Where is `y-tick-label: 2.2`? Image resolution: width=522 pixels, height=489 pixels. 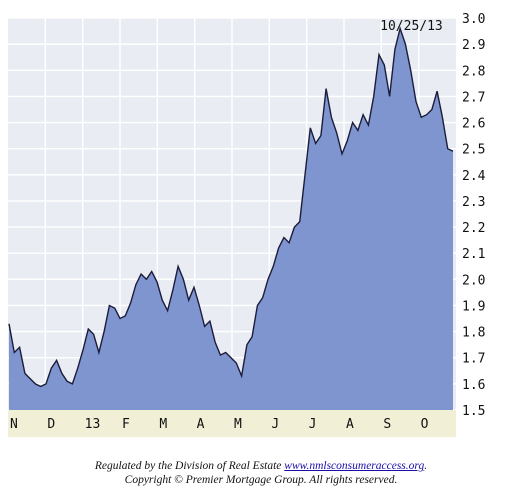 y-tick-label: 2.2 is located at coordinates (473, 228).